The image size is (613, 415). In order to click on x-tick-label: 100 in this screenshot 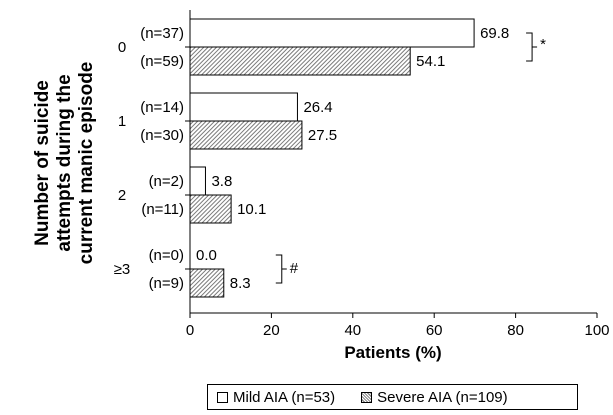, I will do `click(596, 330)`.